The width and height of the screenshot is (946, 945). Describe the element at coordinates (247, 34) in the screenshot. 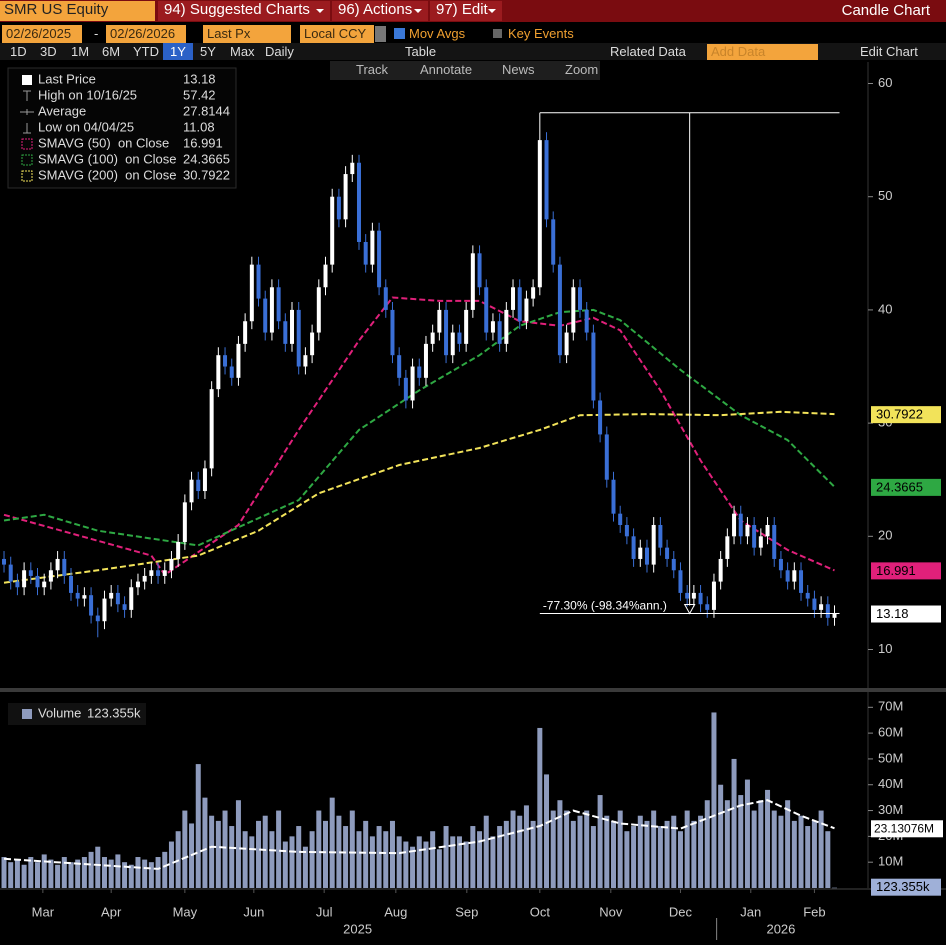

I see `field-input: Last Px` at that location.